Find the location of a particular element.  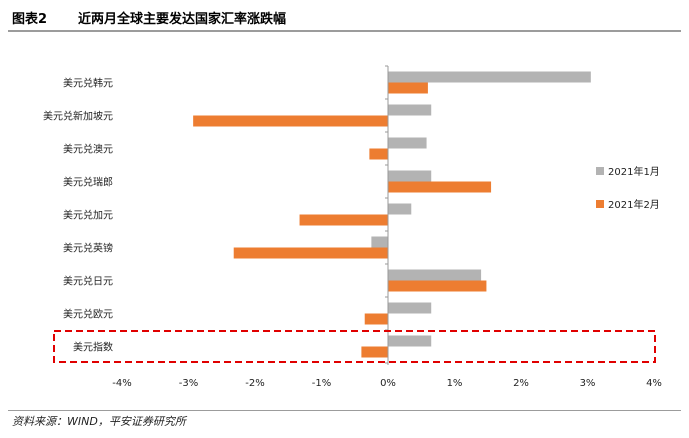

x-tick-label: -4% is located at coordinates (121, 383).